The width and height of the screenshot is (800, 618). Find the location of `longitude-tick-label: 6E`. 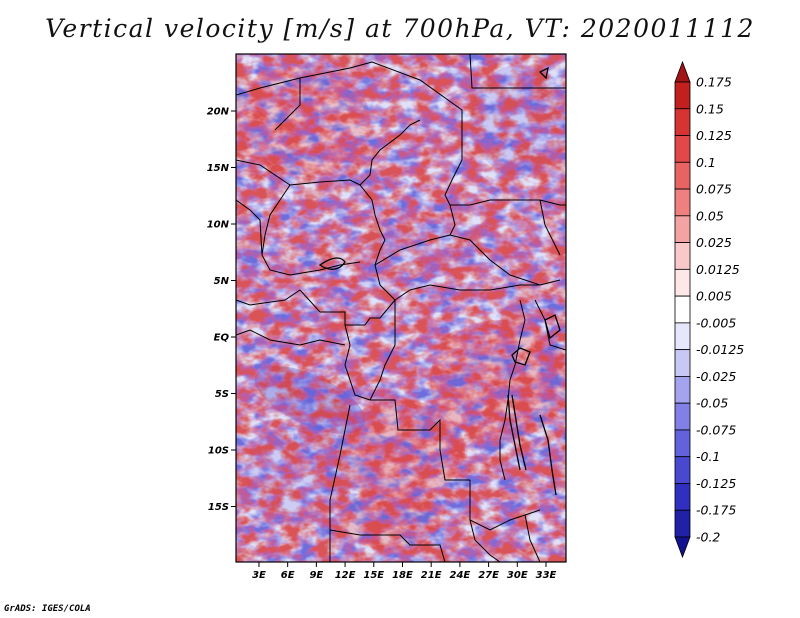

longitude-tick-label: 6E is located at coordinates (288, 575).